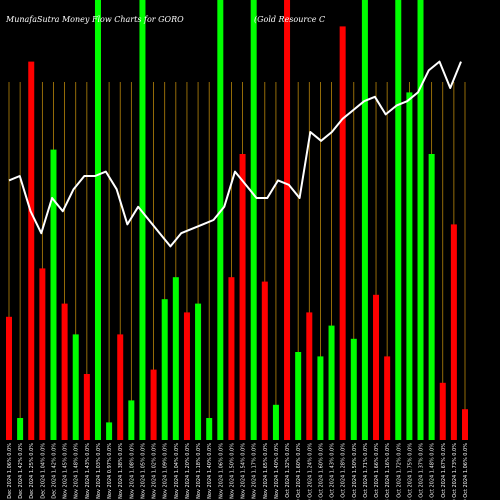 This screenshot has height=500, width=500. Describe the element at coordinates (88, 471) in the screenshot. I see `x-tick-label: Tue 26 Nov 2024 1.43% 0.0%` at that location.